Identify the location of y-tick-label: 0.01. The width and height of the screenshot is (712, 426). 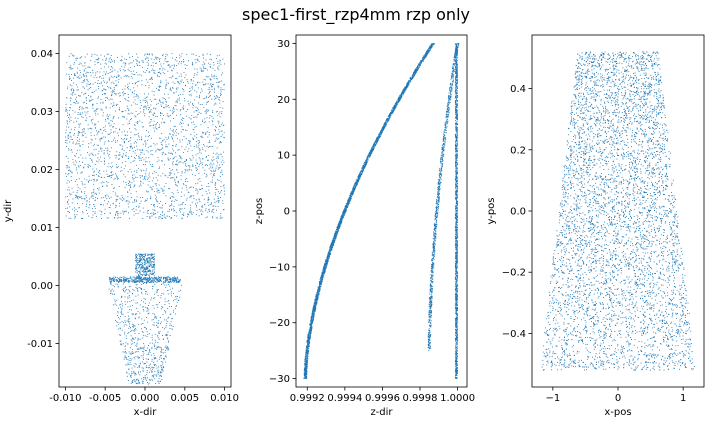
(42, 228).